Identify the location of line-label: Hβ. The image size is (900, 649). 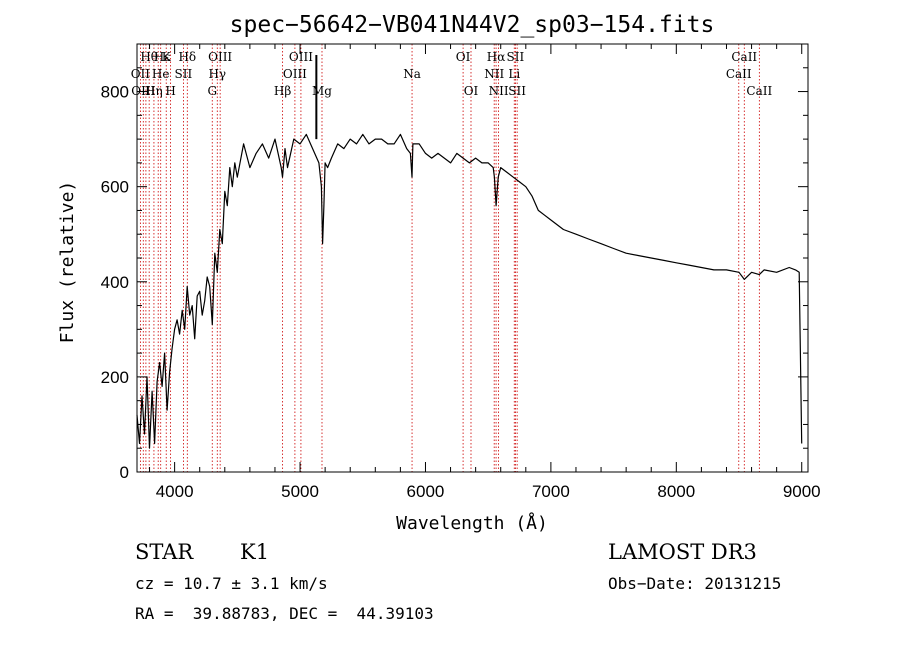
(282, 91).